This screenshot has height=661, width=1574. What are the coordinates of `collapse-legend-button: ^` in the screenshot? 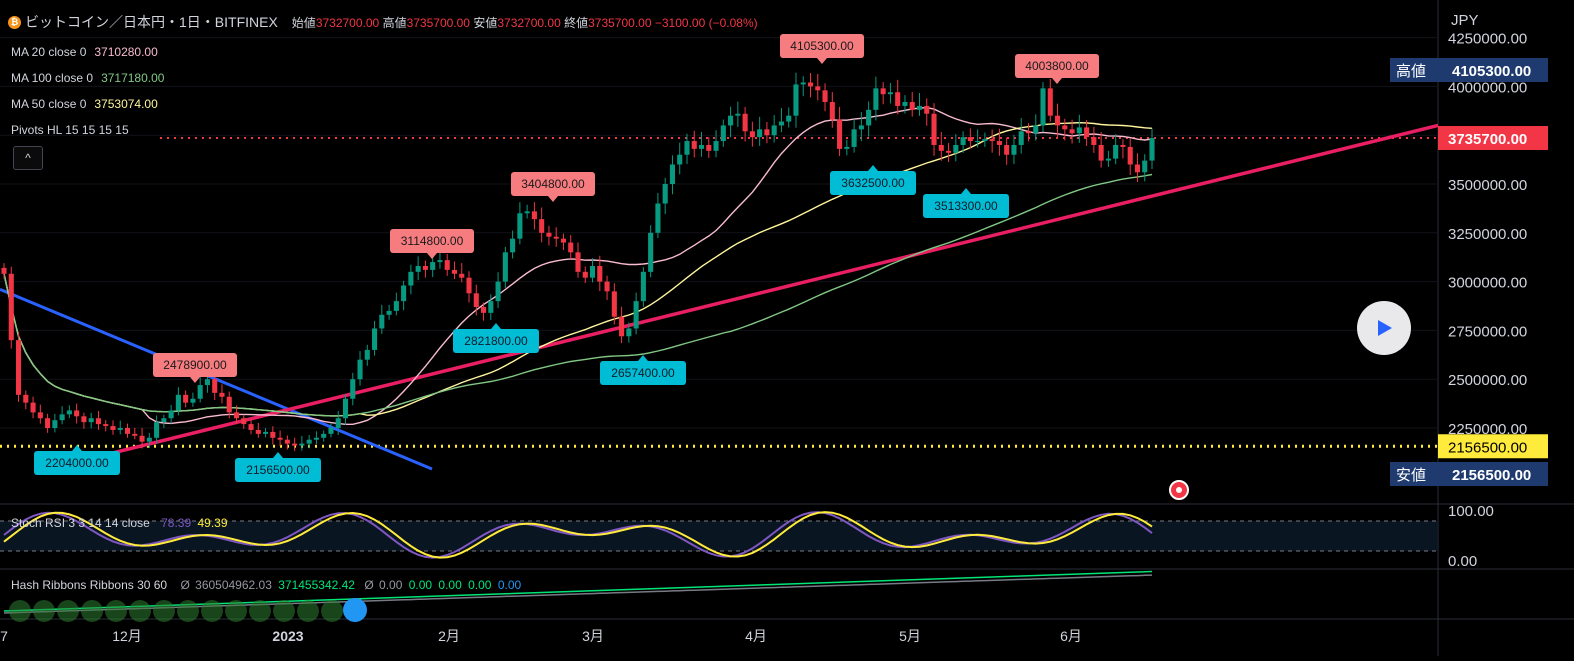 It's located at (28, 158).